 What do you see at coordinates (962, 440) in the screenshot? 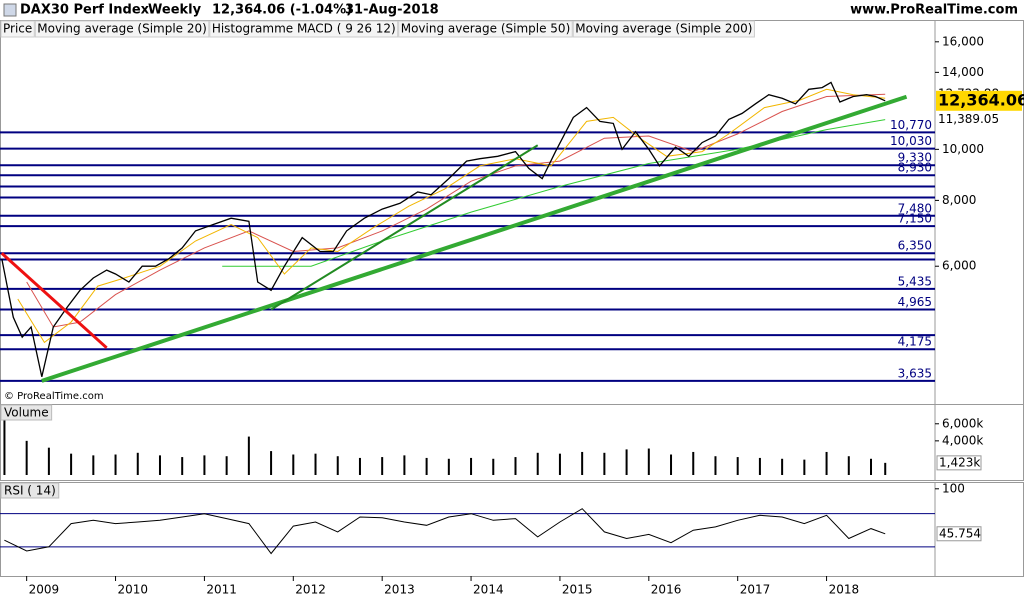
I see `y-tick-label: 4,000k` at bounding box center [962, 440].